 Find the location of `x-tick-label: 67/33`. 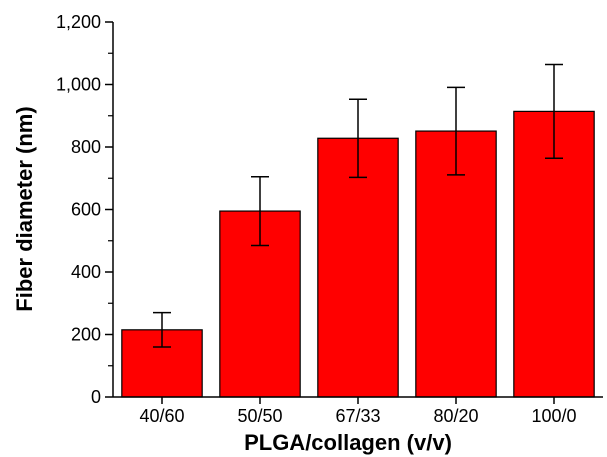

x-tick-label: 67/33 is located at coordinates (357, 416).